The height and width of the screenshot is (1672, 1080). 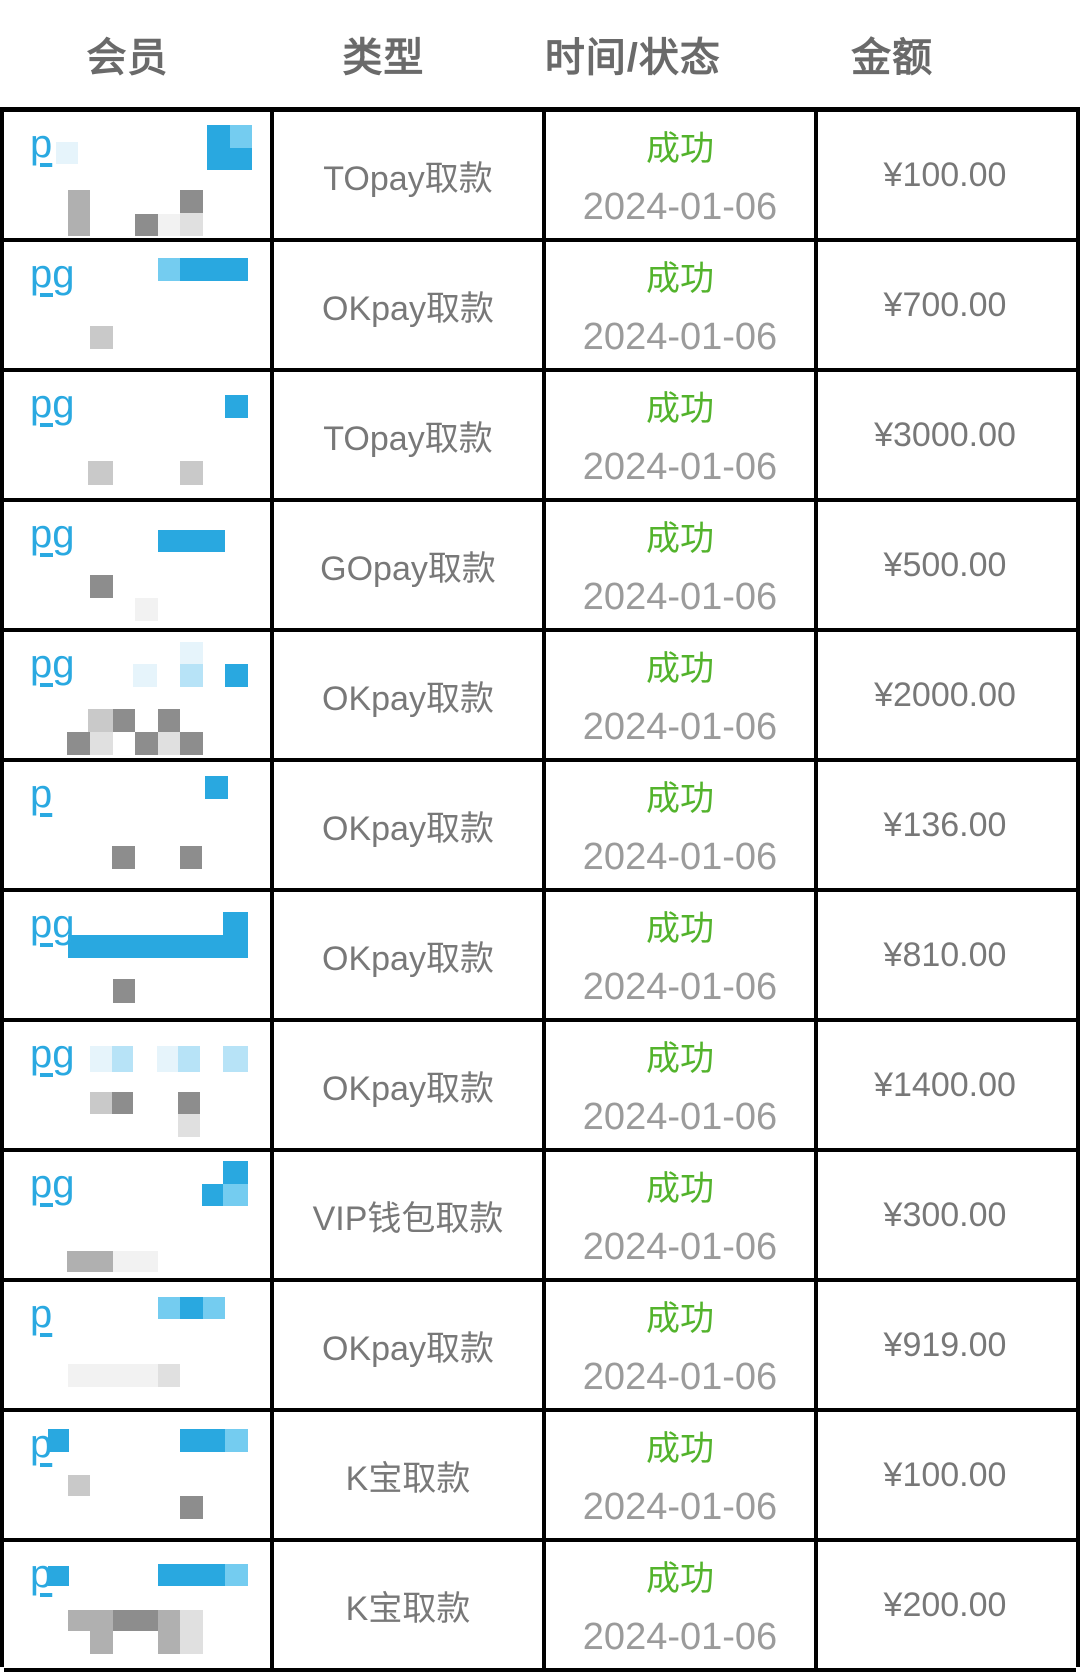 I want to click on table-row: pg OKpay取款 成功 2024-01-06 ¥2000.00, so click(x=540, y=697).